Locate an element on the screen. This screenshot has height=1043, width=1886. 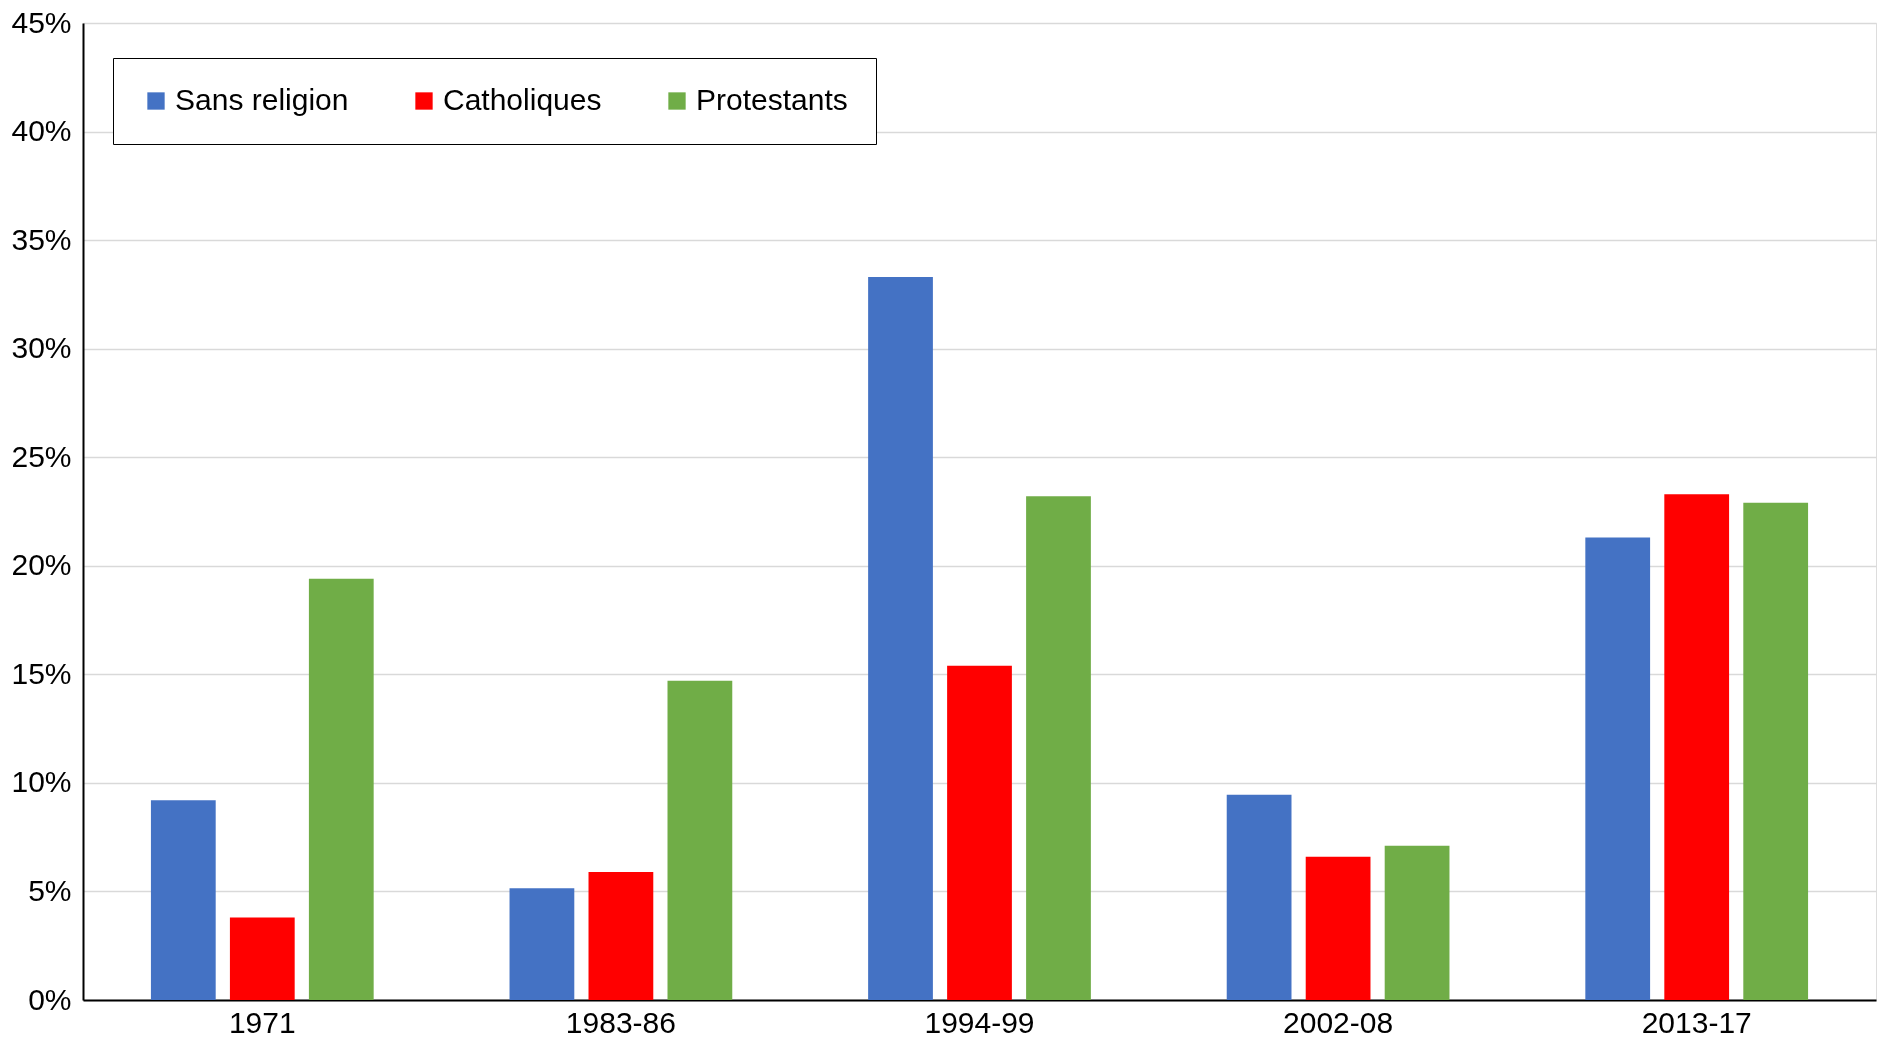
y-tick-label: 35% is located at coordinates (41, 239).